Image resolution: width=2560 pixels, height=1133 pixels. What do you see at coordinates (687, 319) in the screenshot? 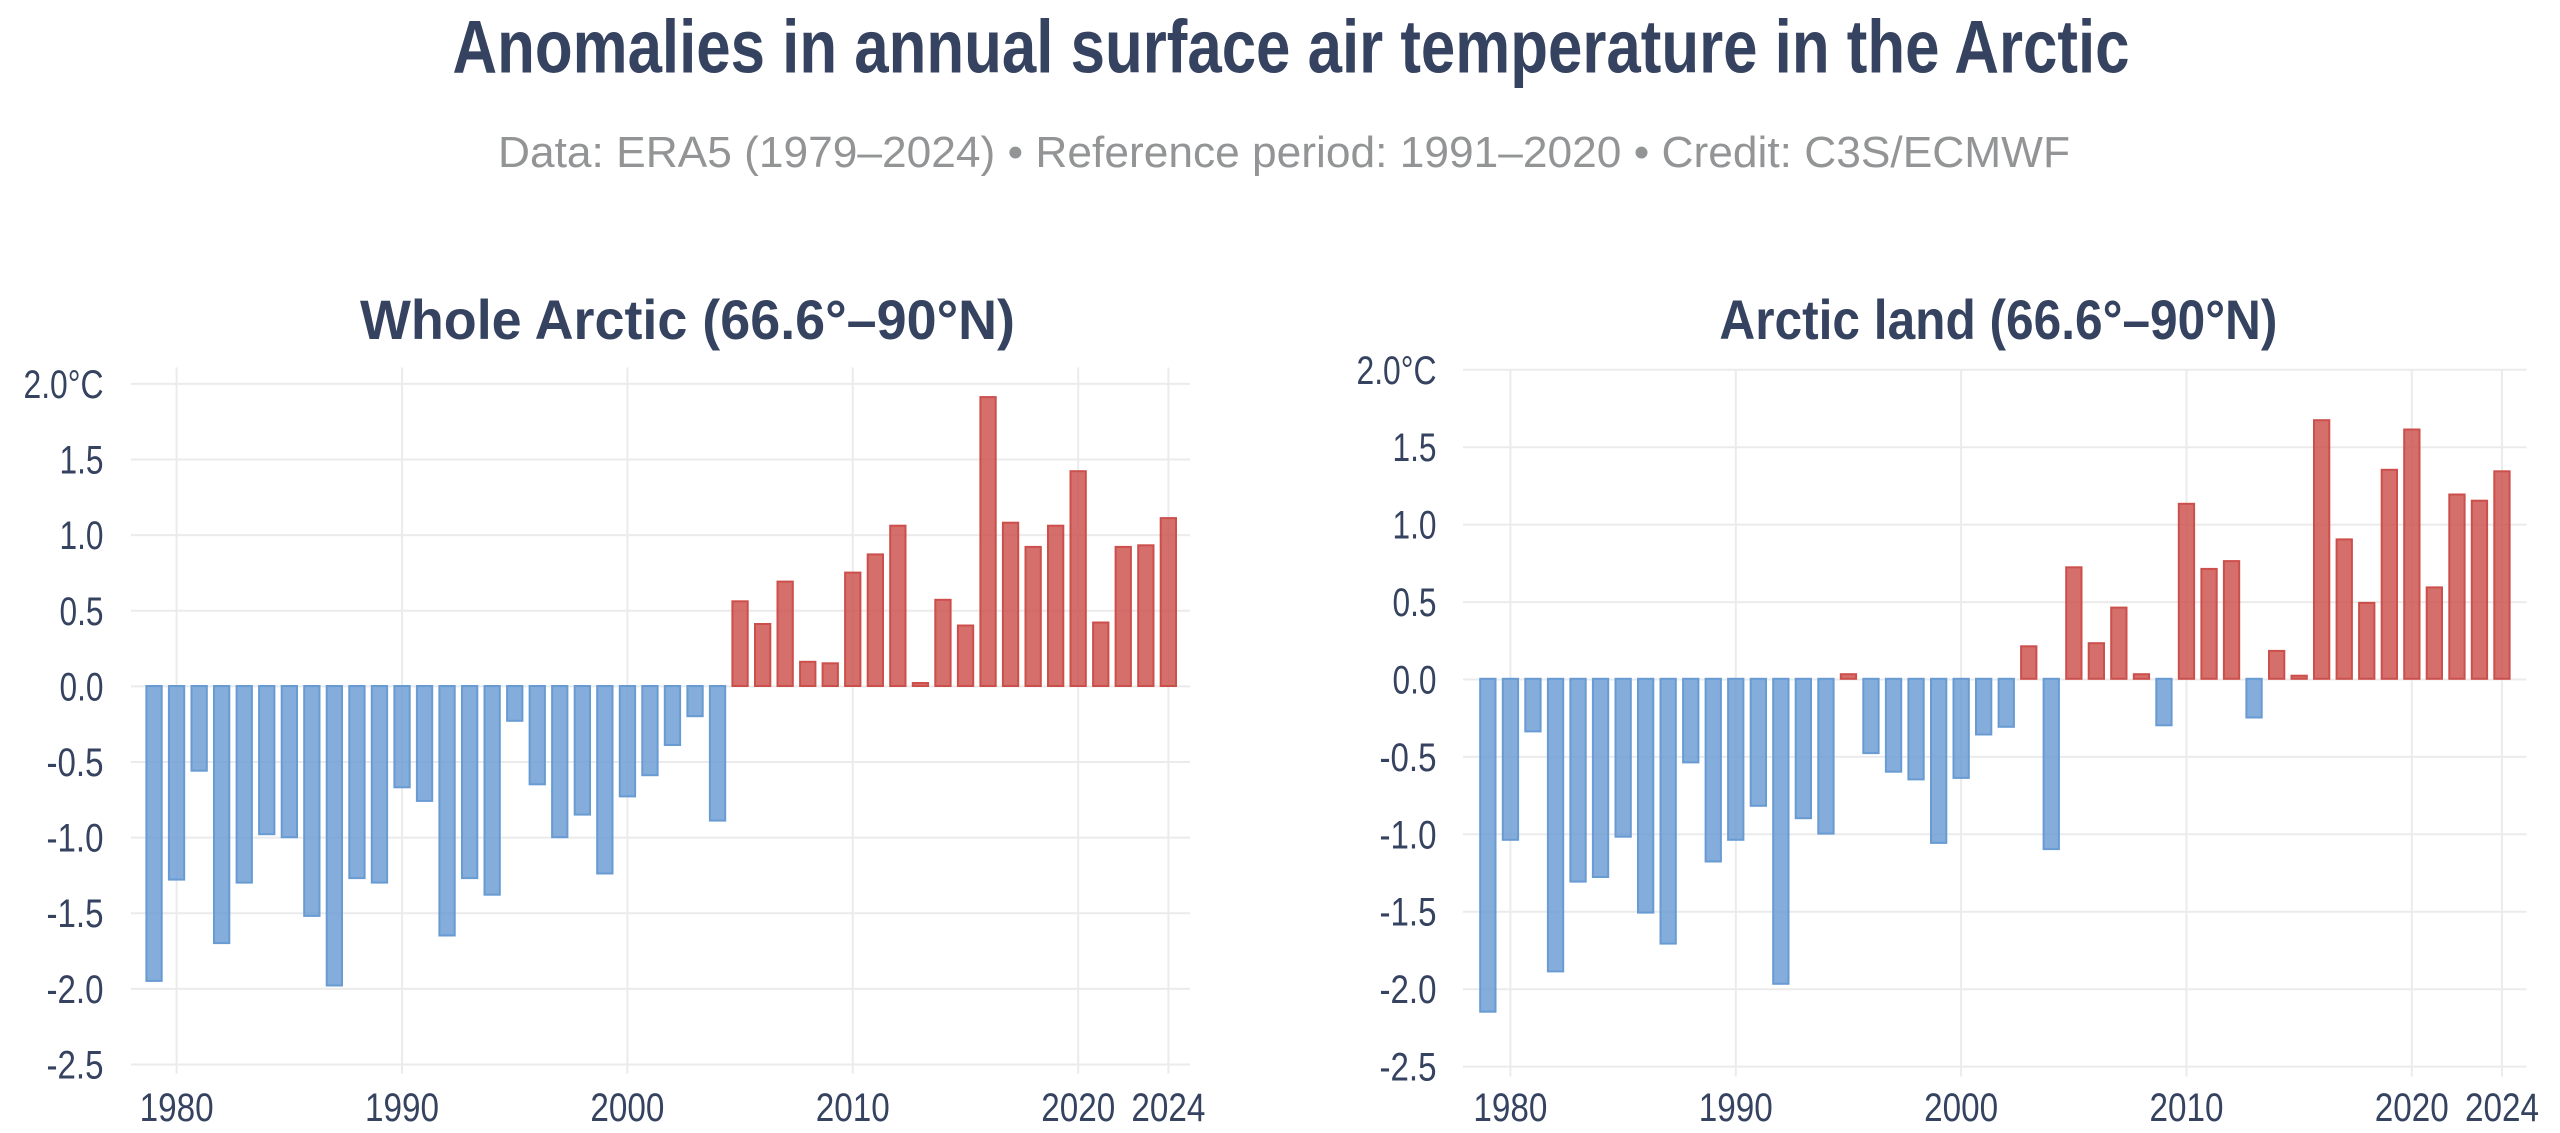
I see `svg-text: Whole Arctic (66.6°–90°N)` at bounding box center [687, 319].